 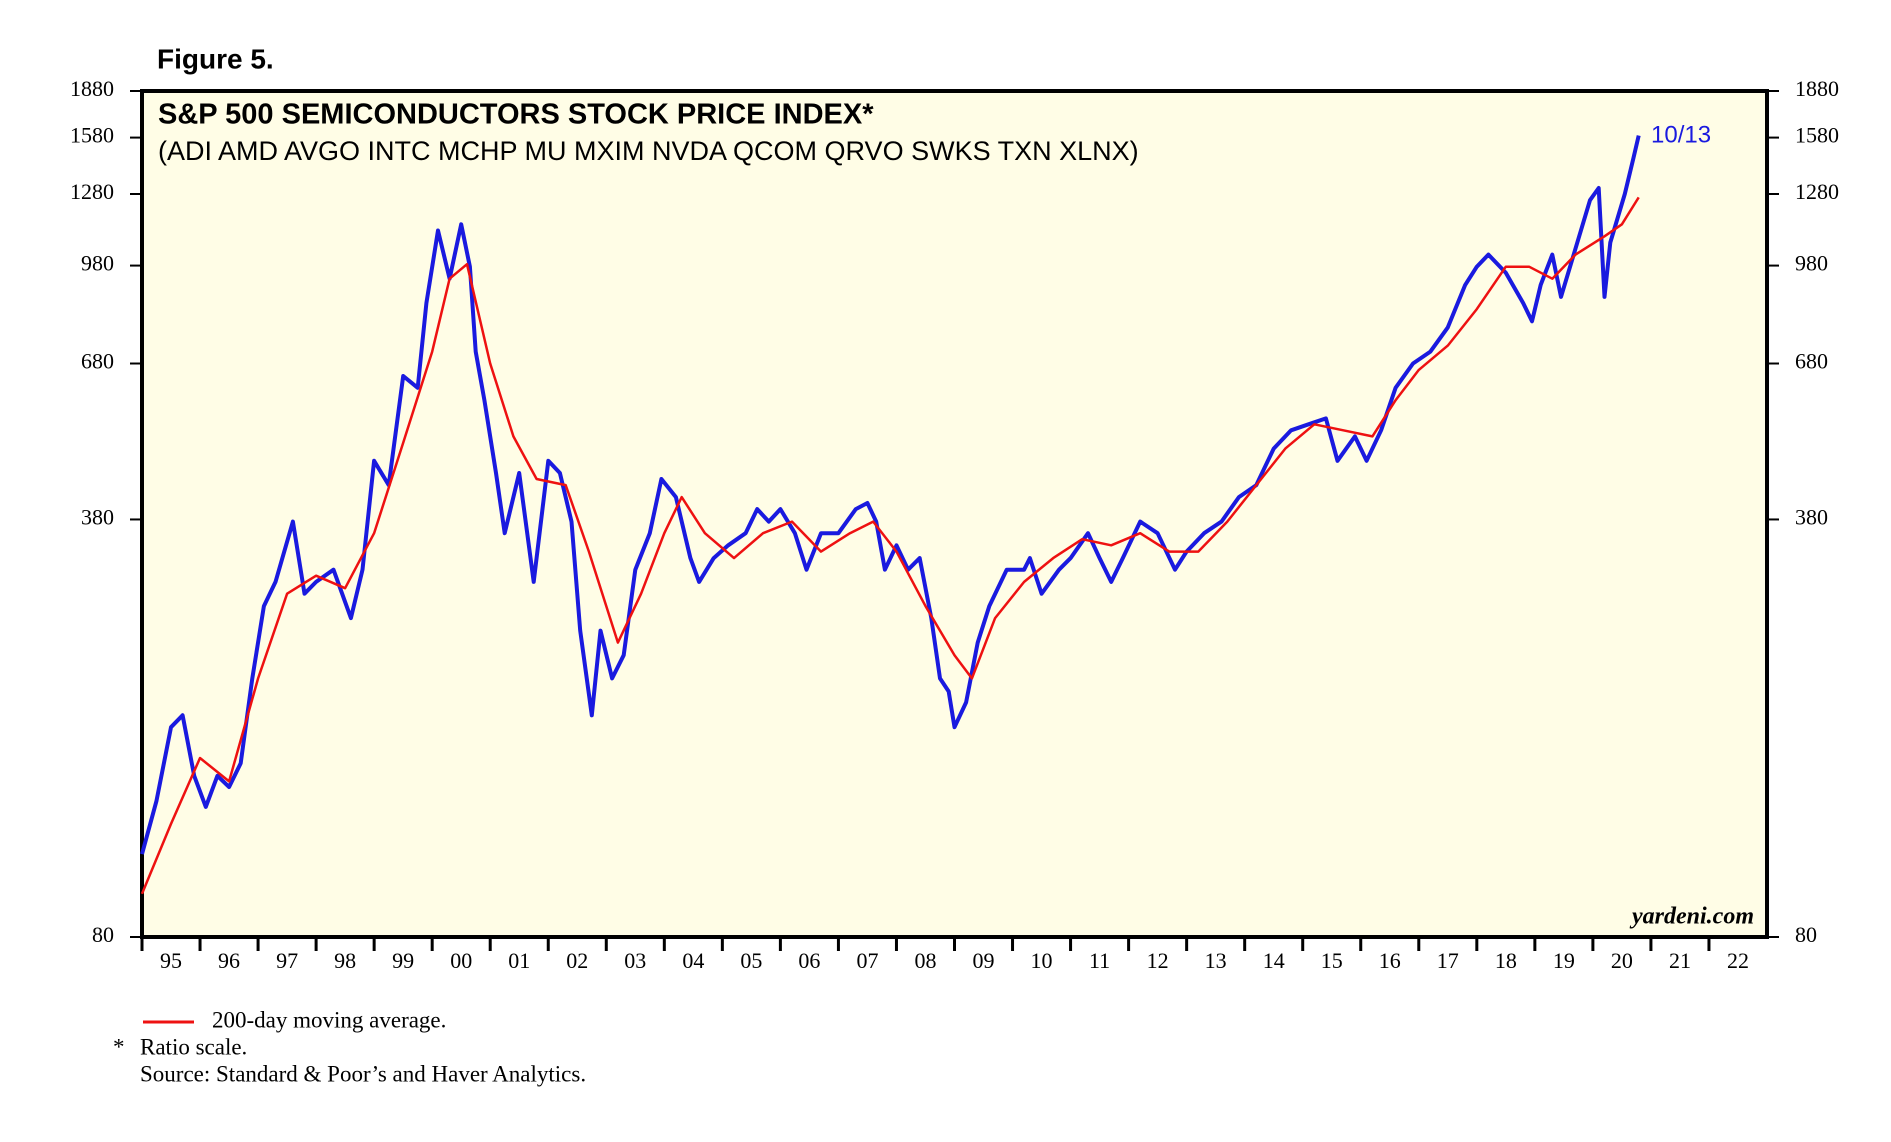 I want to click on x-tick-label: 09, so click(x=984, y=960).